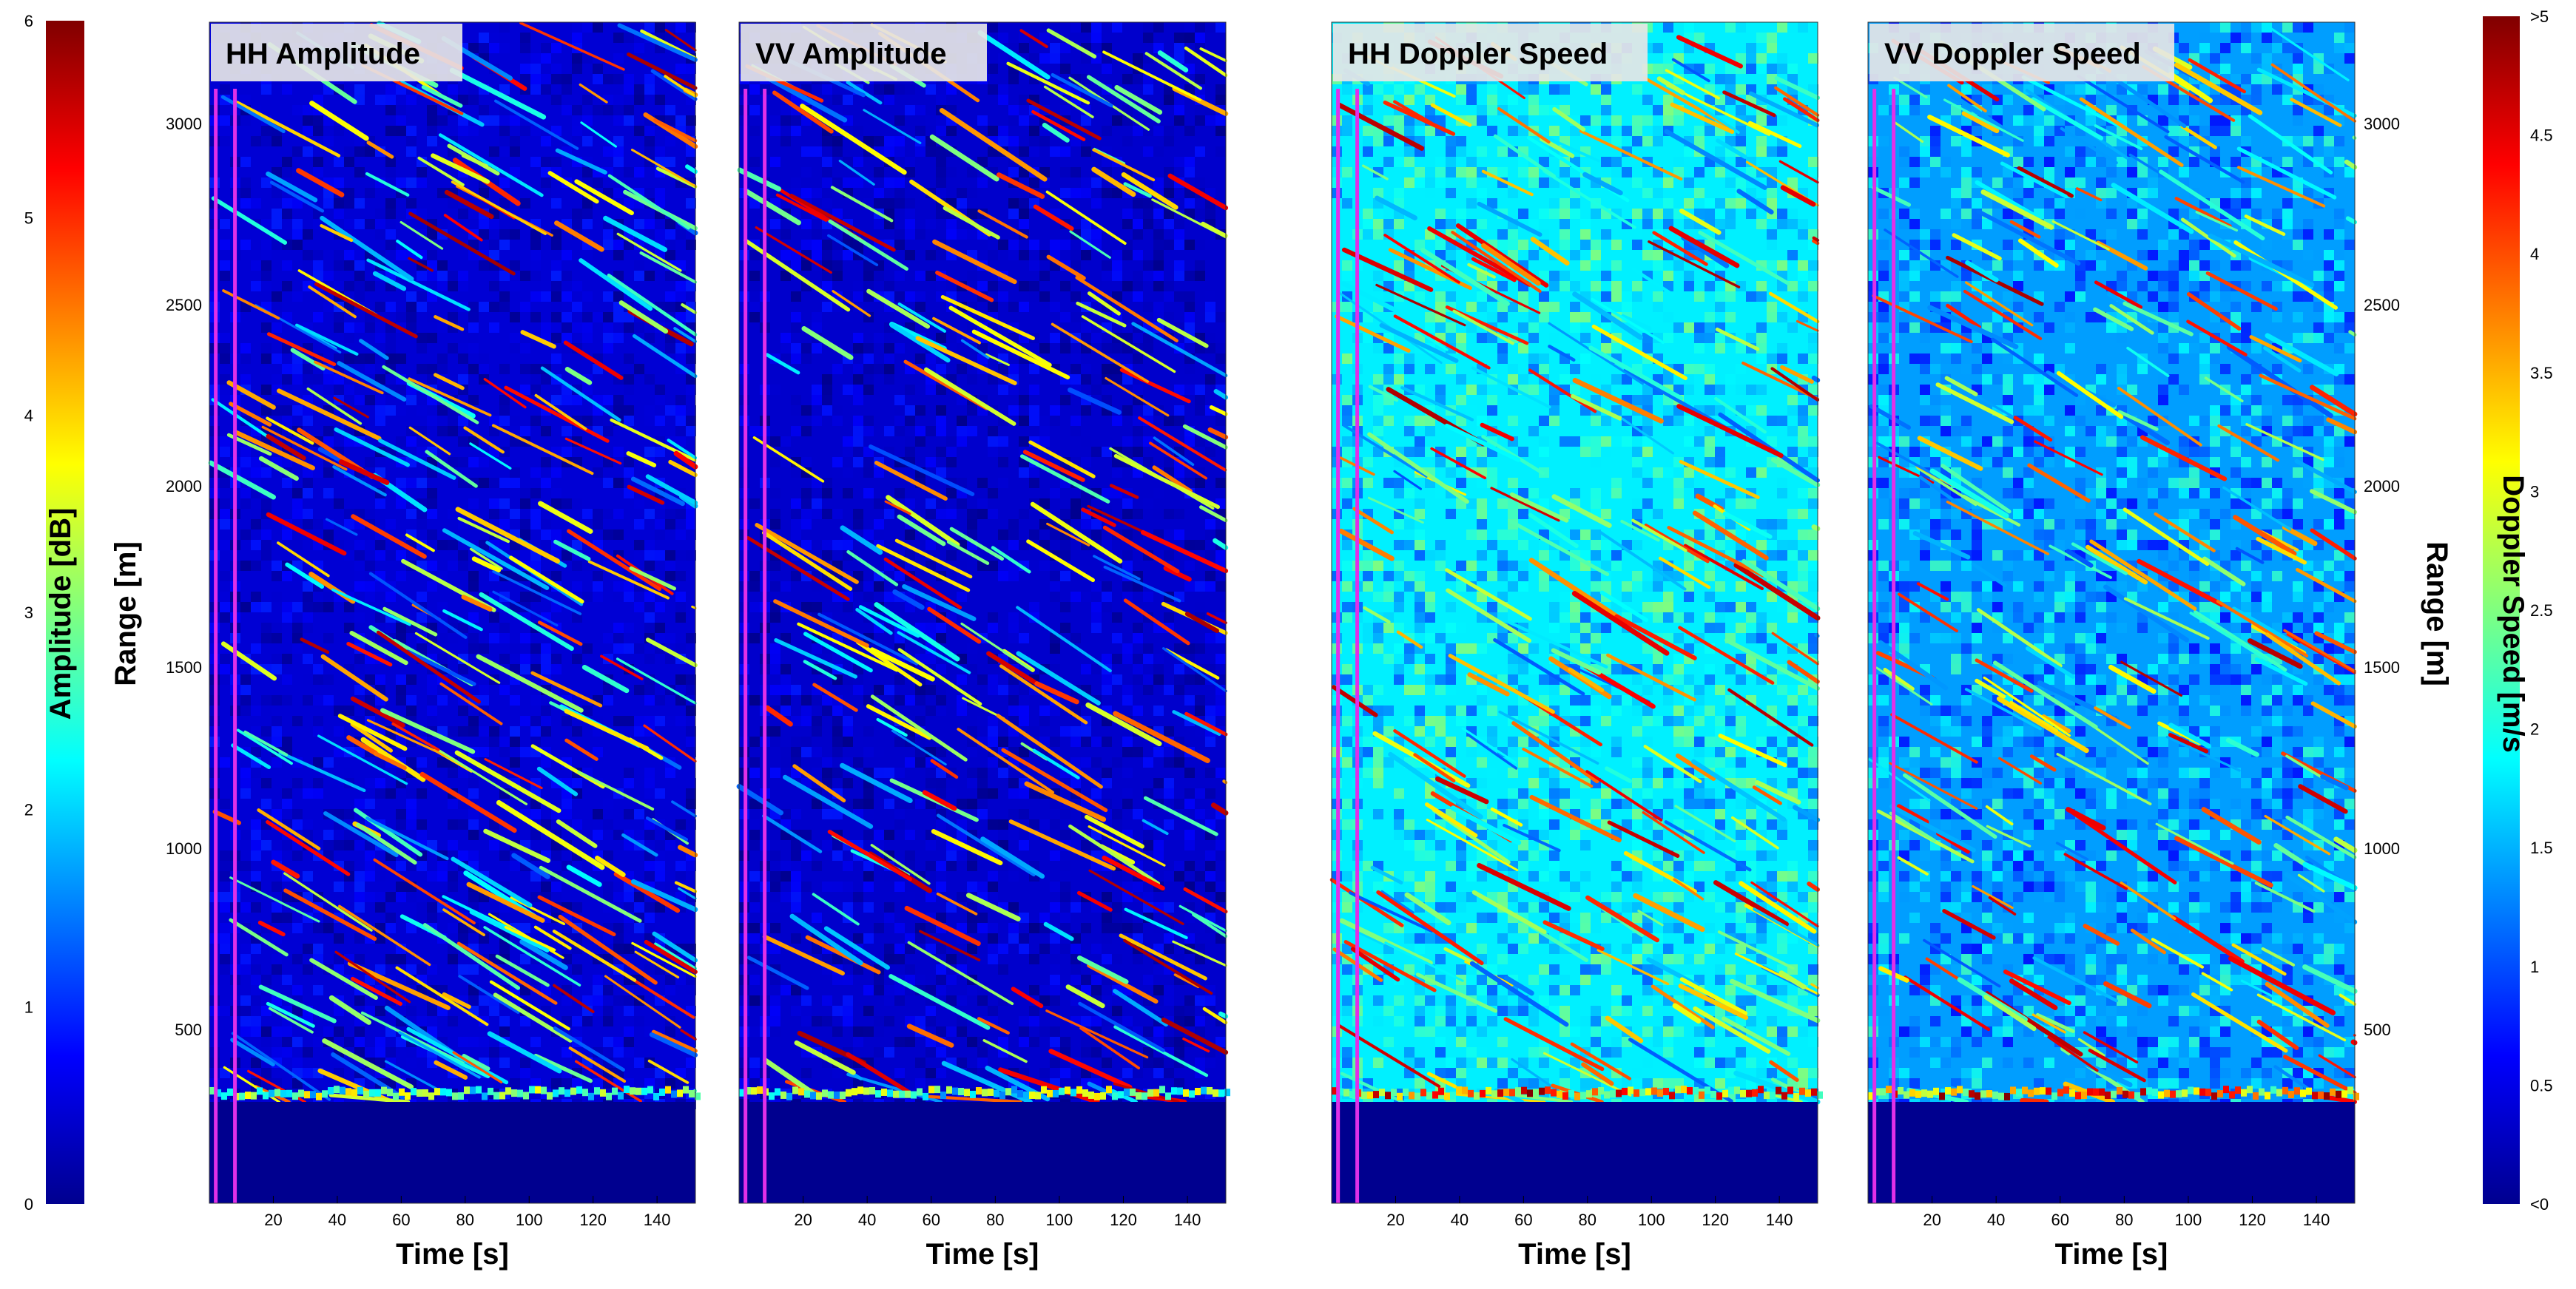 This screenshot has height=1289, width=2576. I want to click on y-tick-label: 3000, so click(184, 124).